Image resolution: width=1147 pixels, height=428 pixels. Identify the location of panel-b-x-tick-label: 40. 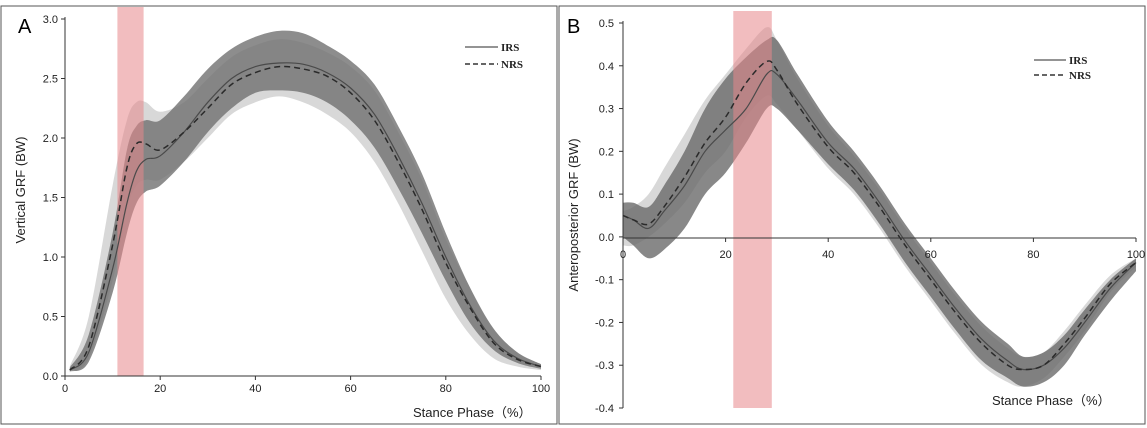
(828, 255).